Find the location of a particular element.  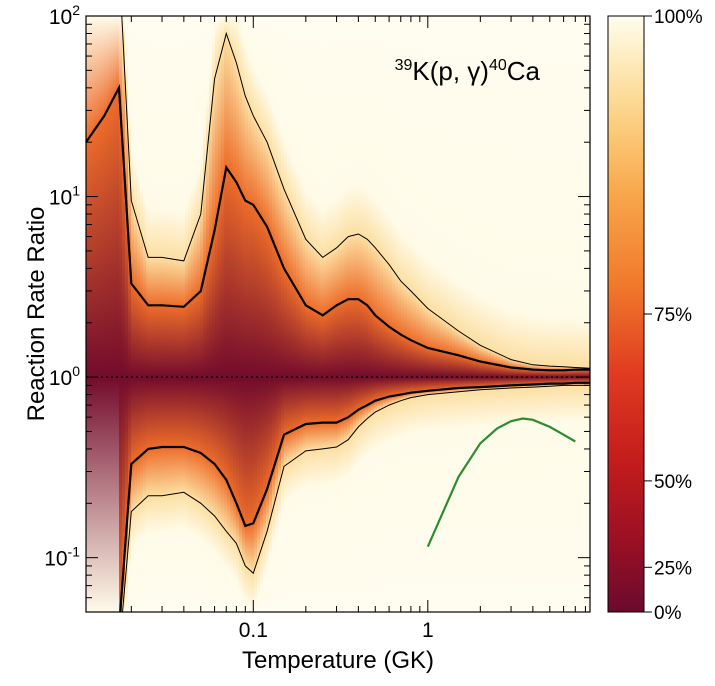

colorbar-labels: 100% 75% 50% 25% 0% is located at coordinates (678, 315).